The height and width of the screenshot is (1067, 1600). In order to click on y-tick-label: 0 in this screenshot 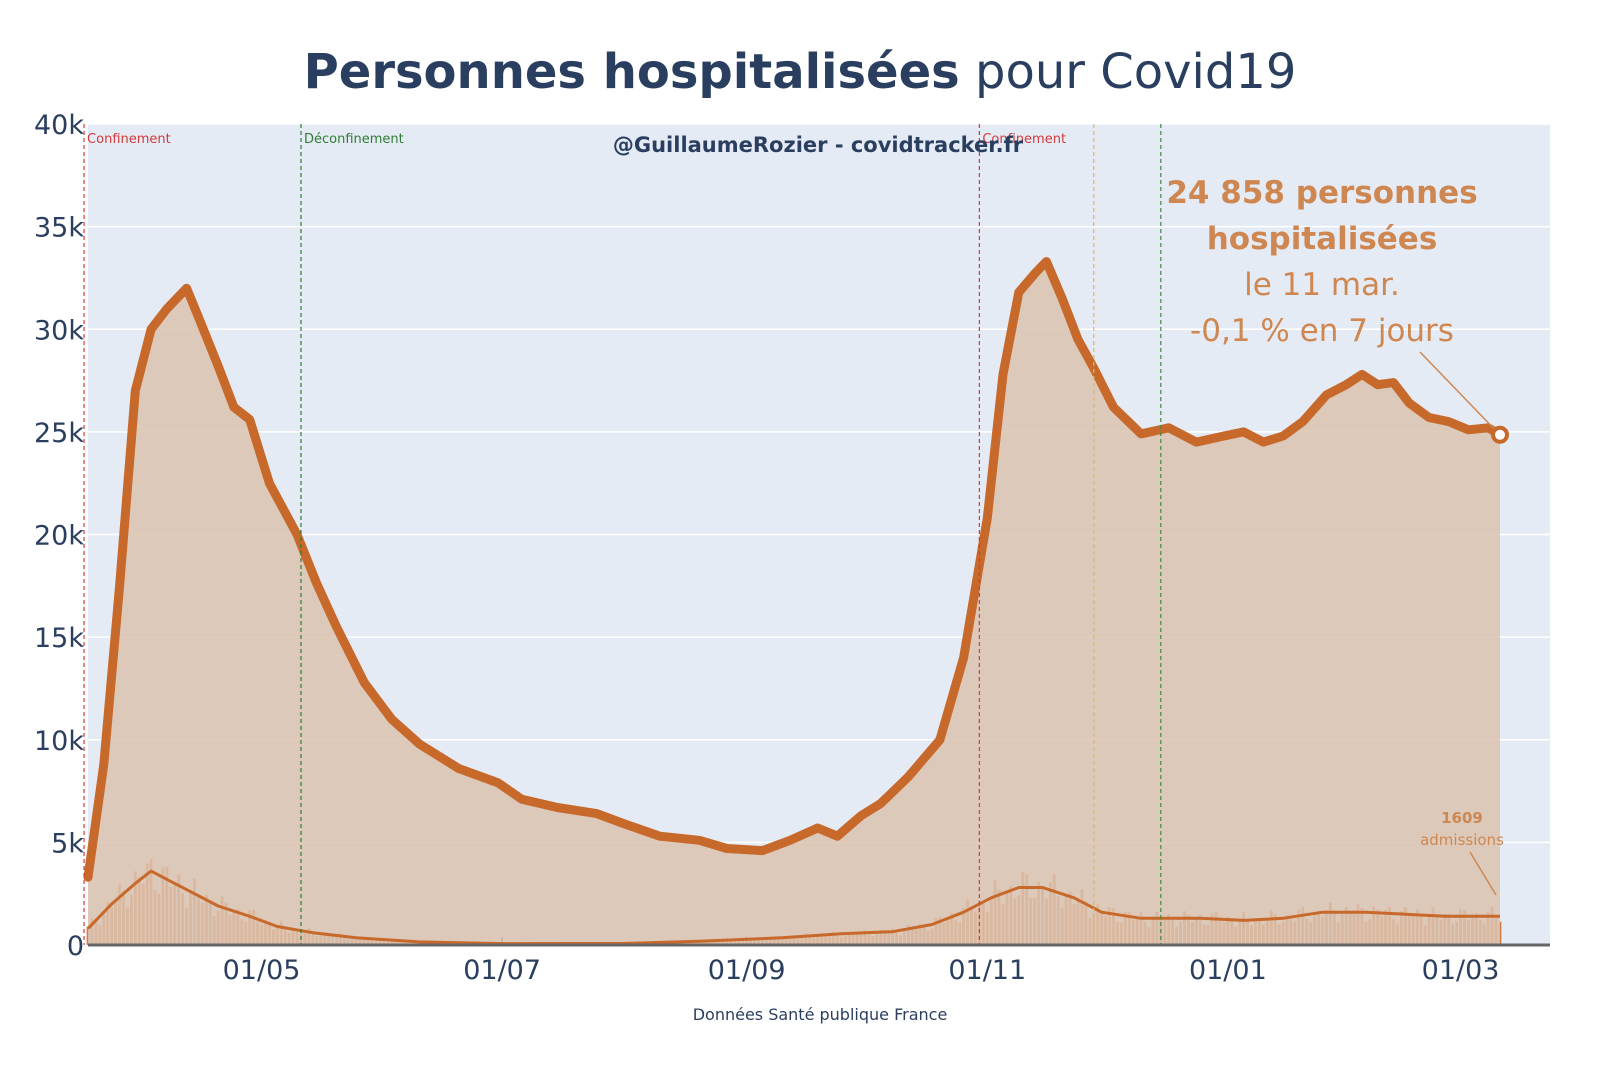, I will do `click(75, 946)`.